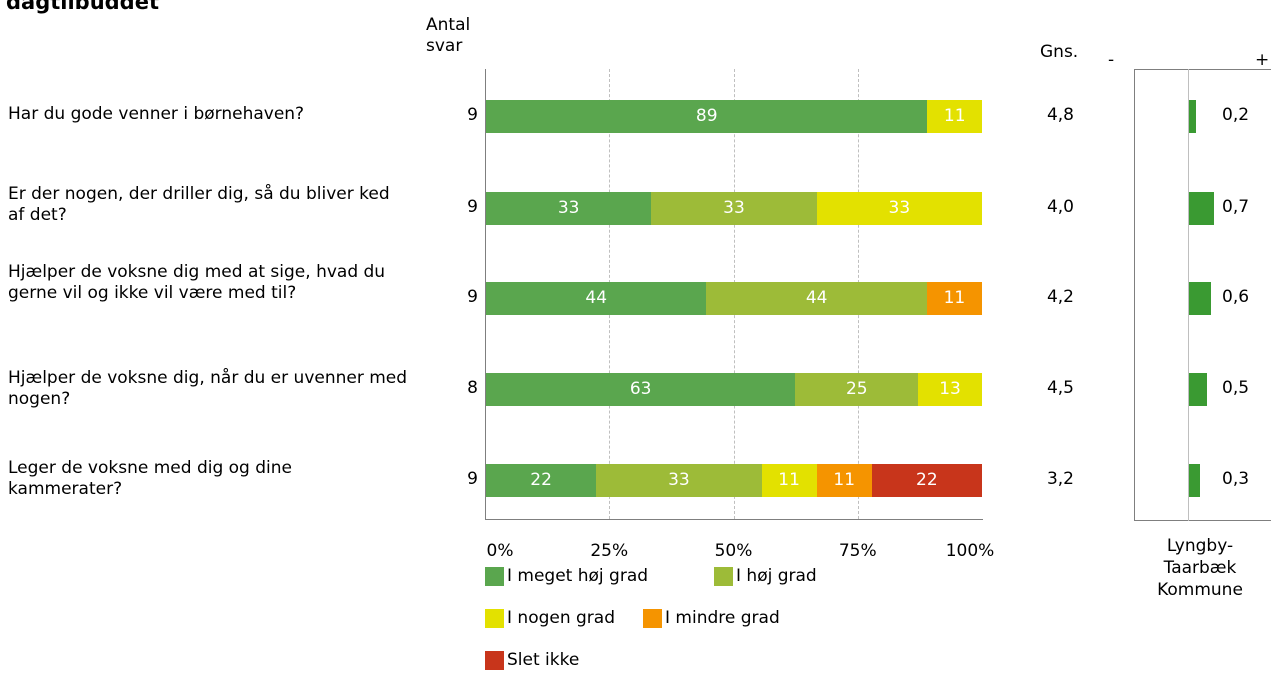 The image size is (1271, 682). Describe the element at coordinates (1236, 115) in the screenshot. I see `diff-value: 0,2` at that location.